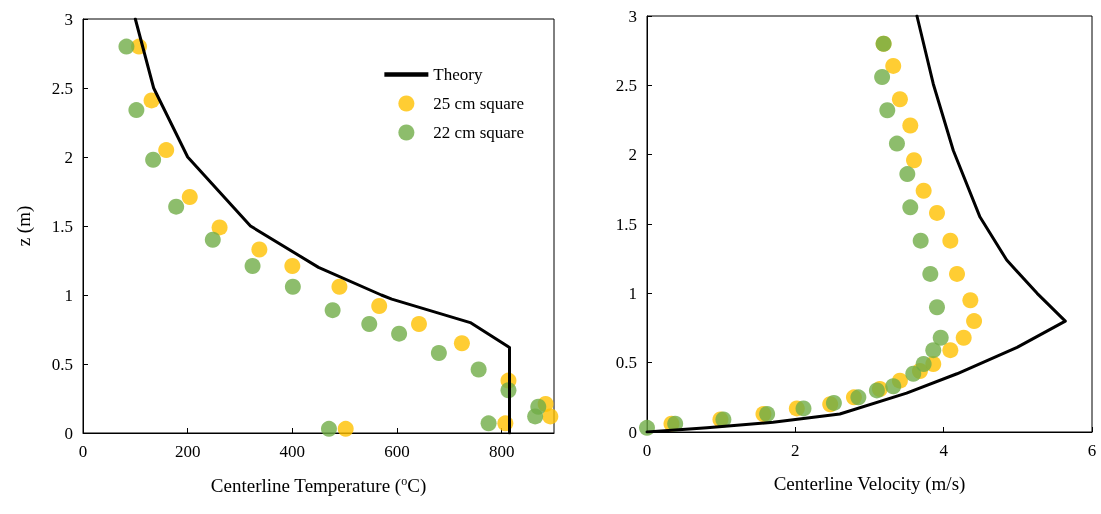 The width and height of the screenshot is (1101, 514). Describe the element at coordinates (478, 132) in the screenshot. I see `legend-label: 22 cm square` at that location.